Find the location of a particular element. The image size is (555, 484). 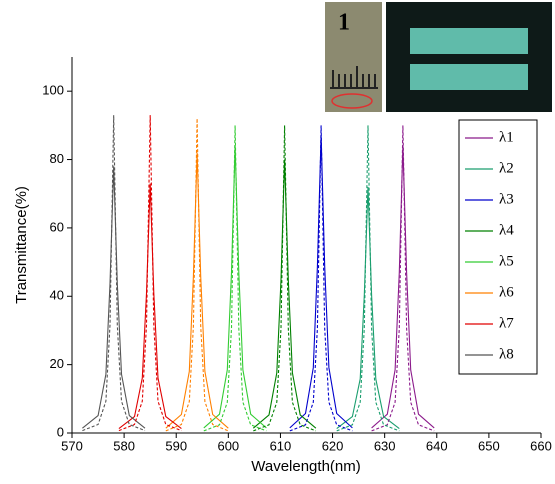

y-axis-title: Transmittance(%) is located at coordinates (21, 245).